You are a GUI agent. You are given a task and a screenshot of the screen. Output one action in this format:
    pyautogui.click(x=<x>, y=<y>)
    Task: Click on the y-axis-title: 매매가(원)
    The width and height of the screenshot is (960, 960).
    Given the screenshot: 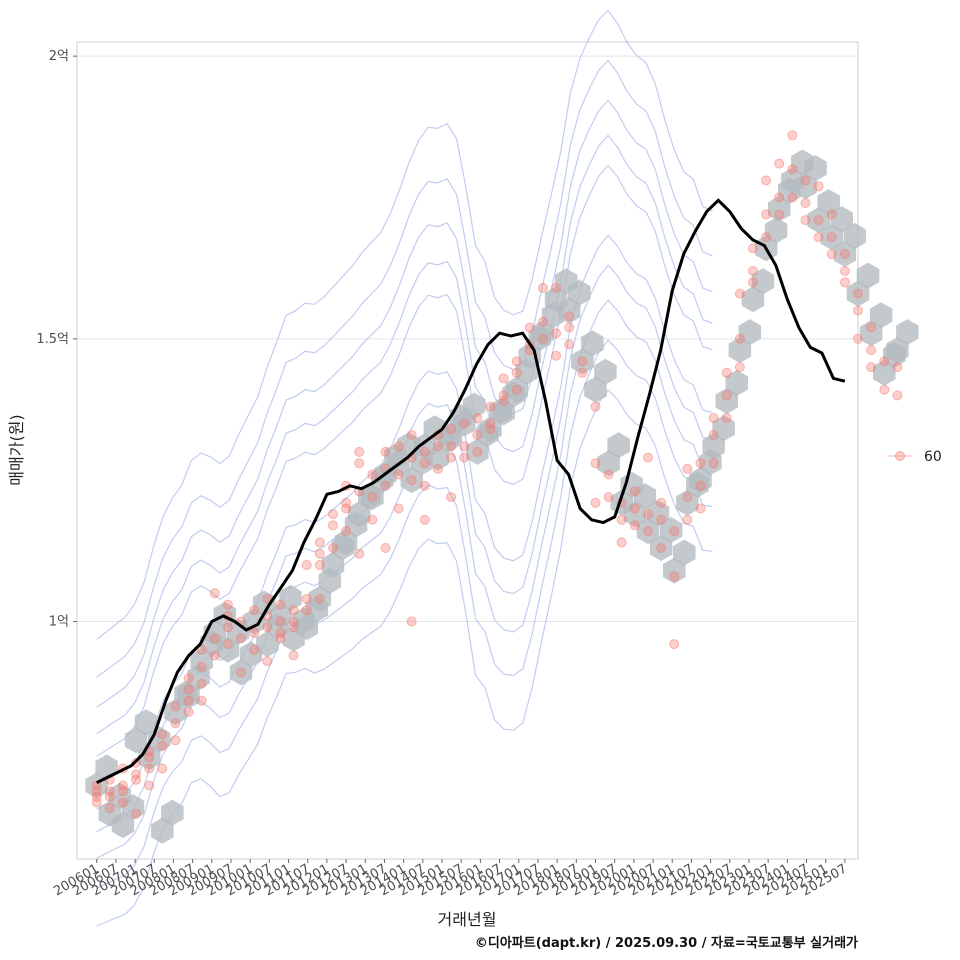 What is the action you would take?
    pyautogui.click(x=16, y=449)
    